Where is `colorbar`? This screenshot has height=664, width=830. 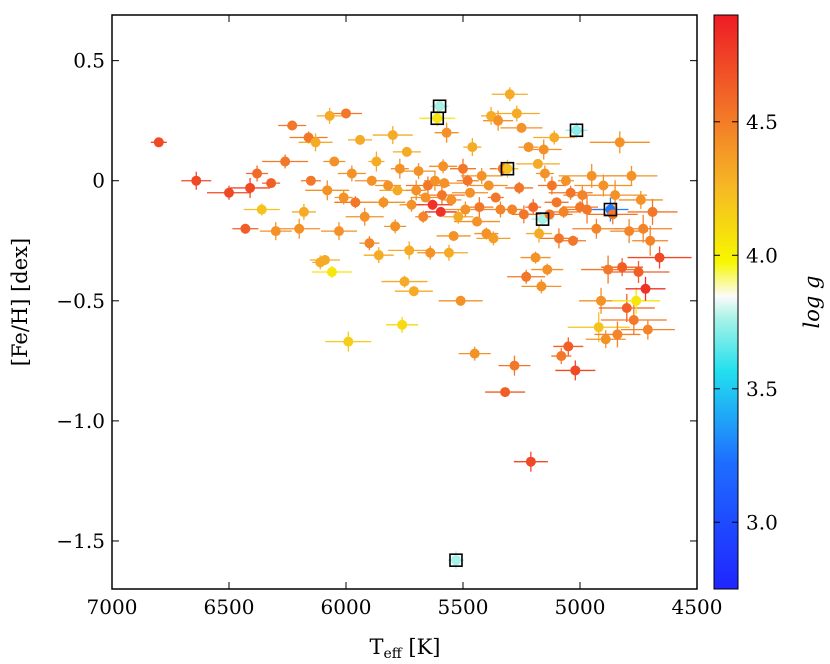
colorbar is located at coordinates (726, 302).